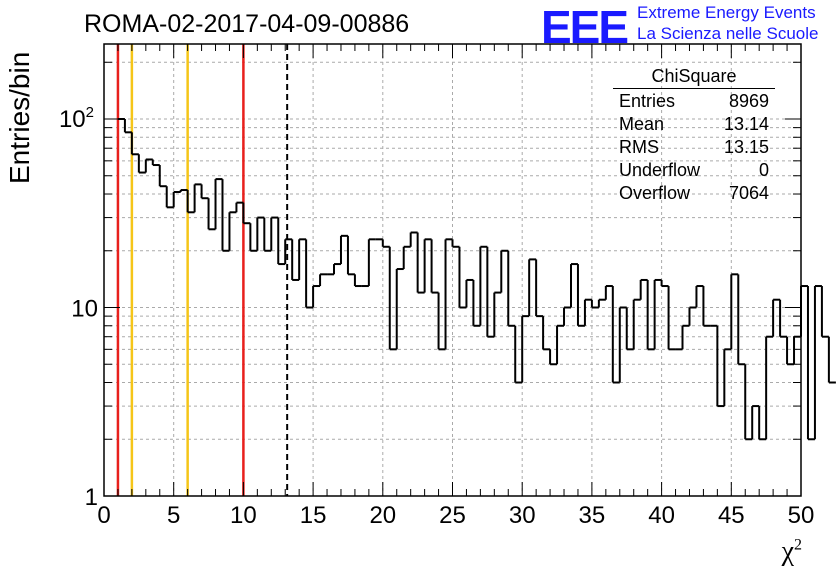  I want to click on x-tick-label: 0, so click(103, 515).